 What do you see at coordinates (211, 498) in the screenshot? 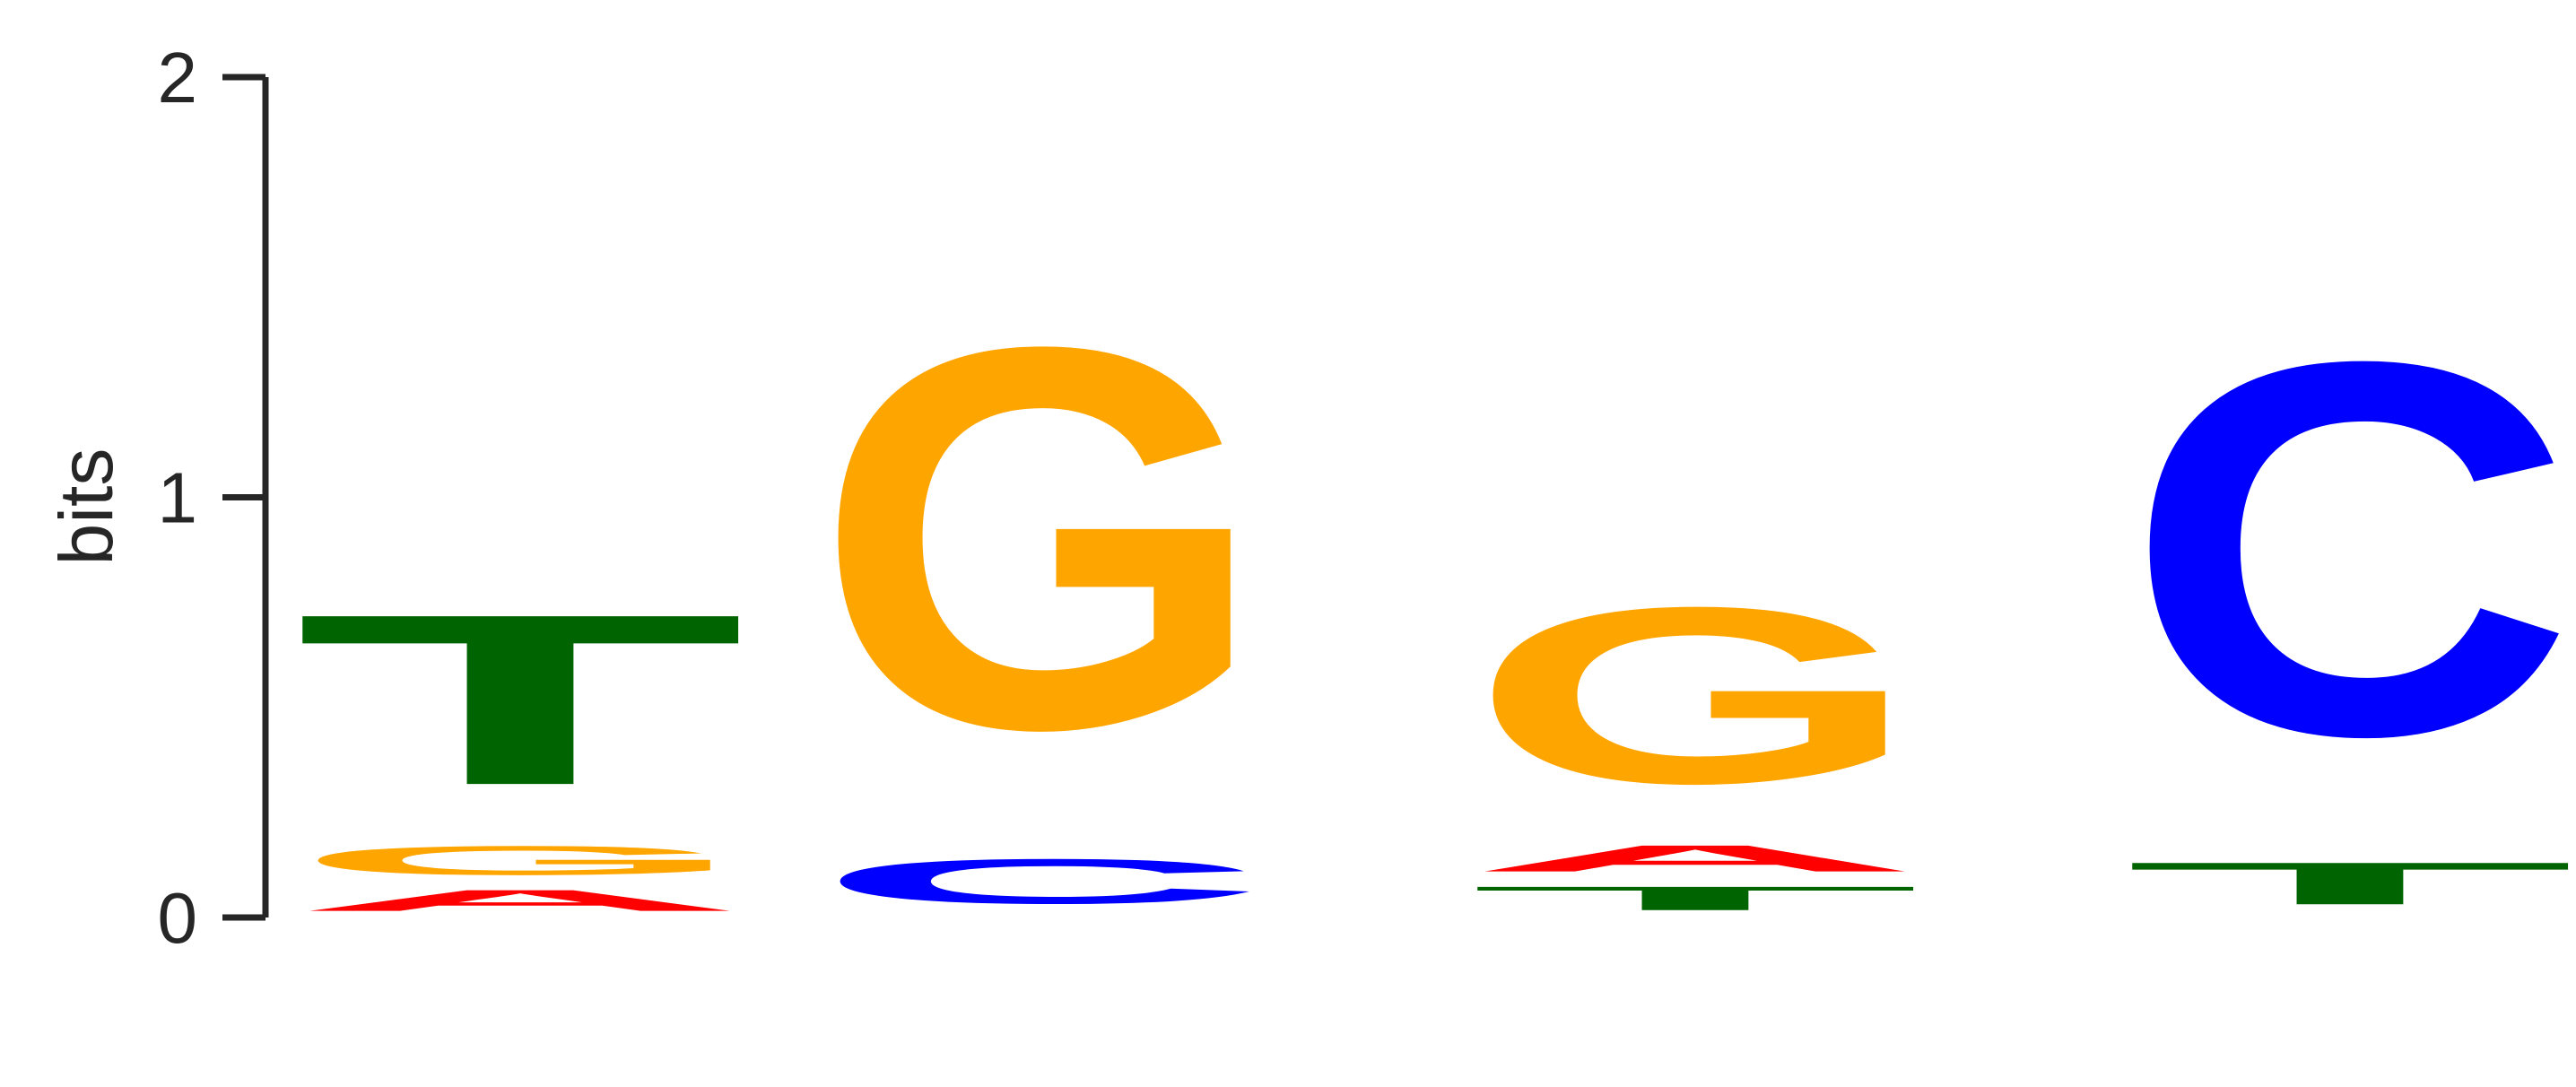
I see `y-axis-ticks: 0 1 2` at bounding box center [211, 498].